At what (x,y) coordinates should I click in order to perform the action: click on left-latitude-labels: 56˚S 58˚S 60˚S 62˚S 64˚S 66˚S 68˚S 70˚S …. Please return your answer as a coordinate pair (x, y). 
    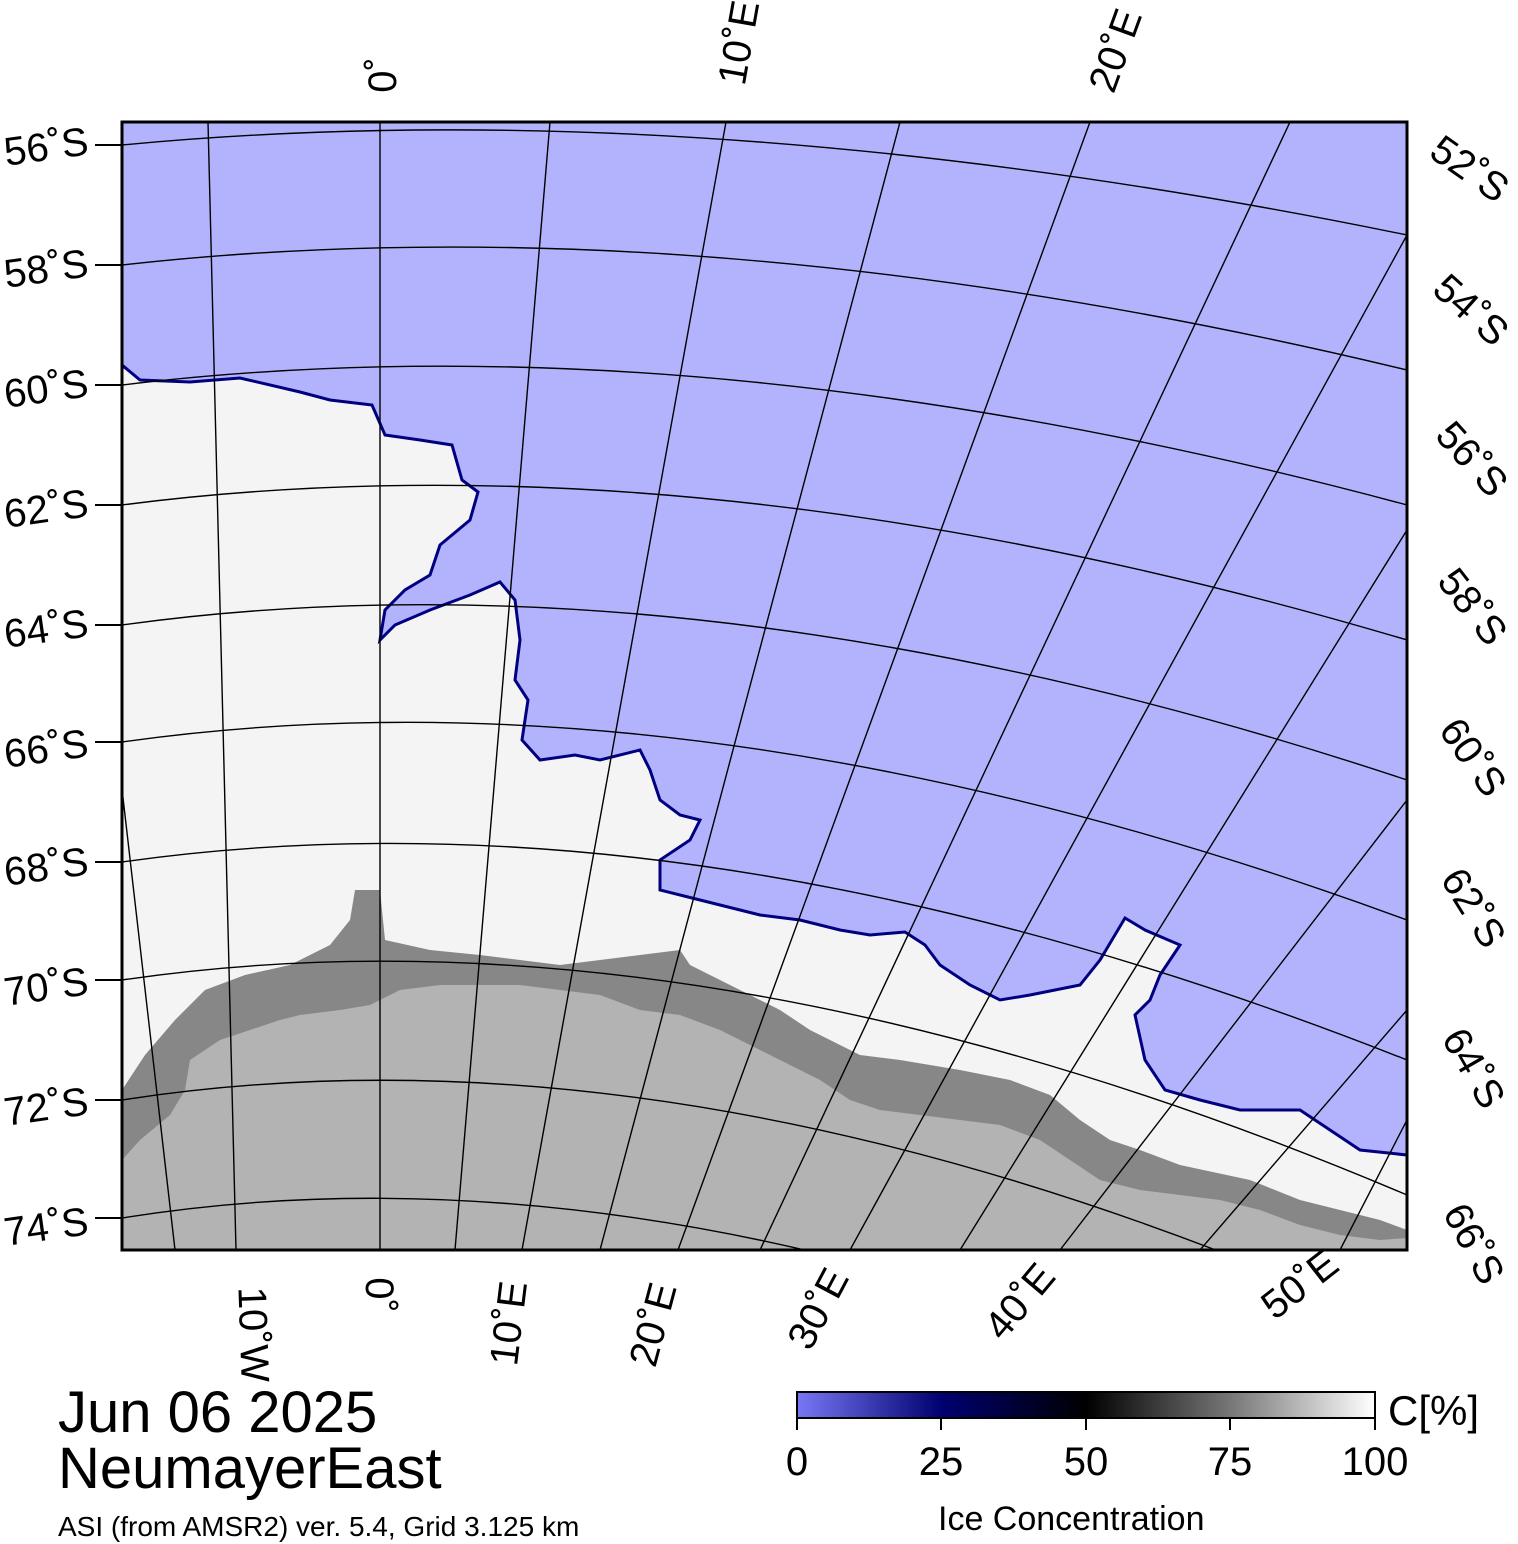
    Looking at the image, I should click on (46, 686).